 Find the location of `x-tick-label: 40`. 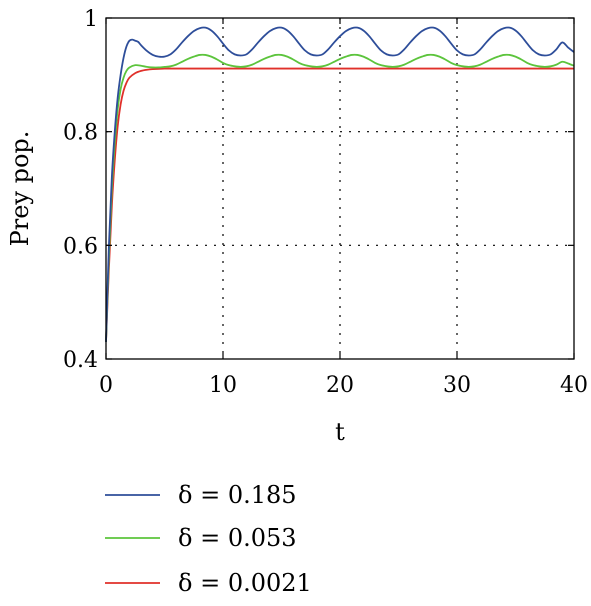

x-tick-label: 40 is located at coordinates (574, 385).